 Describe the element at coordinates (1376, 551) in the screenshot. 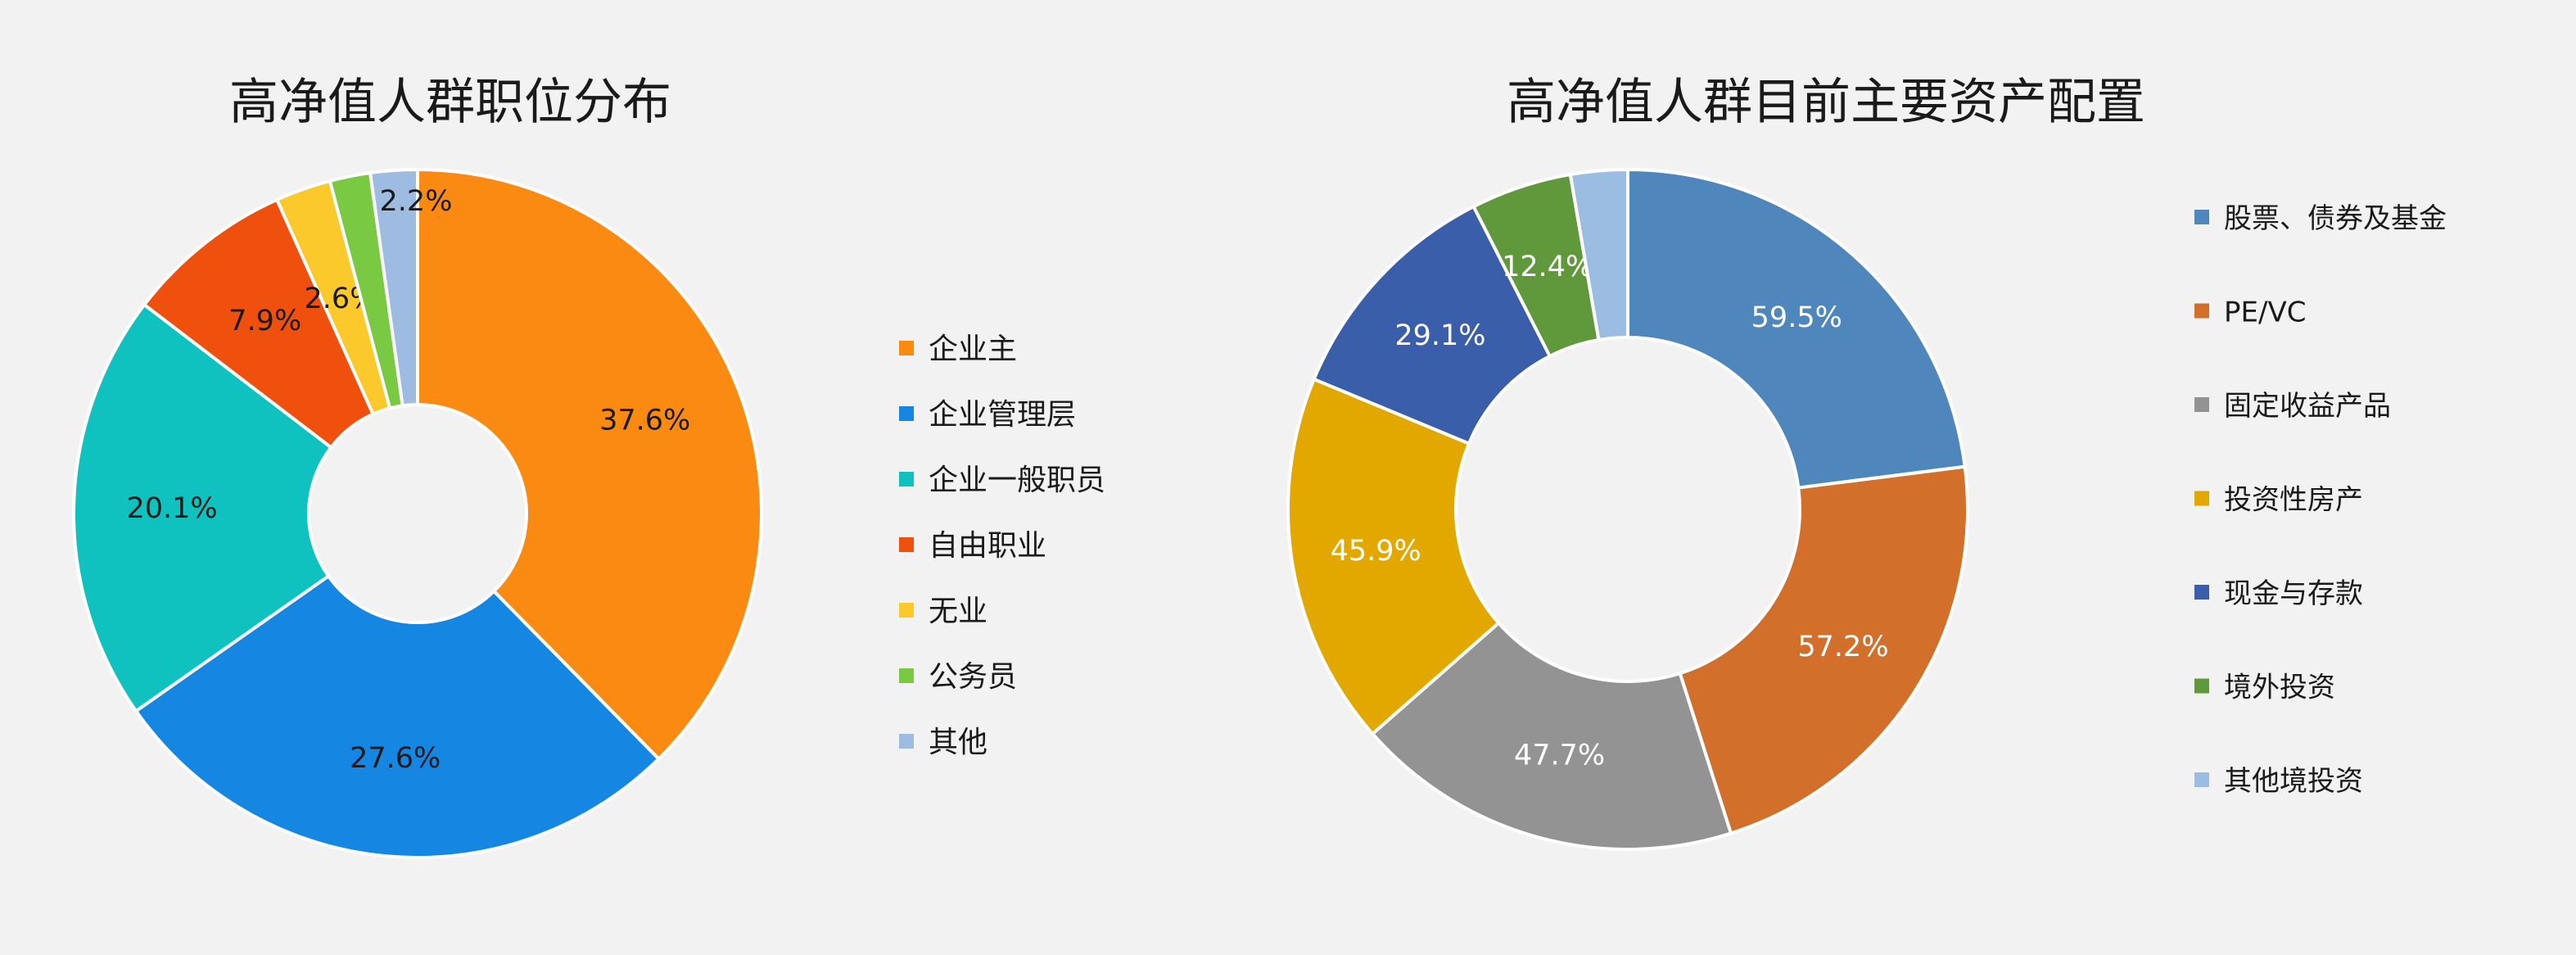

I see `data-label-1-3: 45.9%` at that location.